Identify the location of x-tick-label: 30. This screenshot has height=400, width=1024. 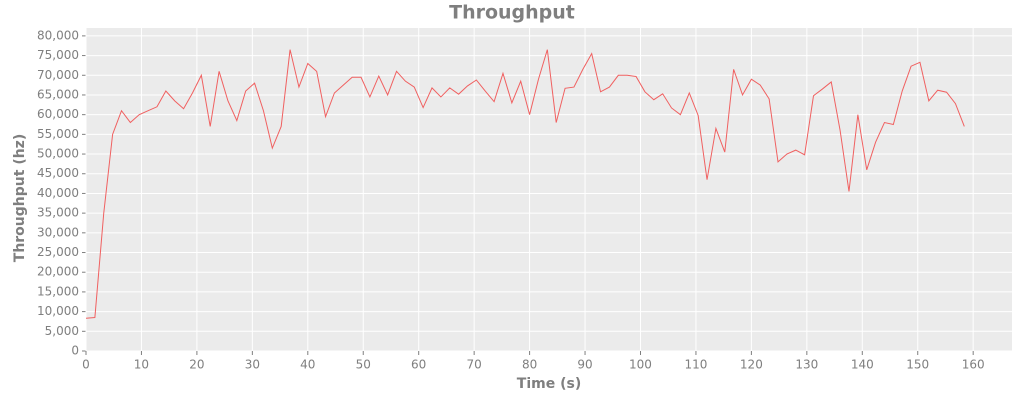
(252, 365).